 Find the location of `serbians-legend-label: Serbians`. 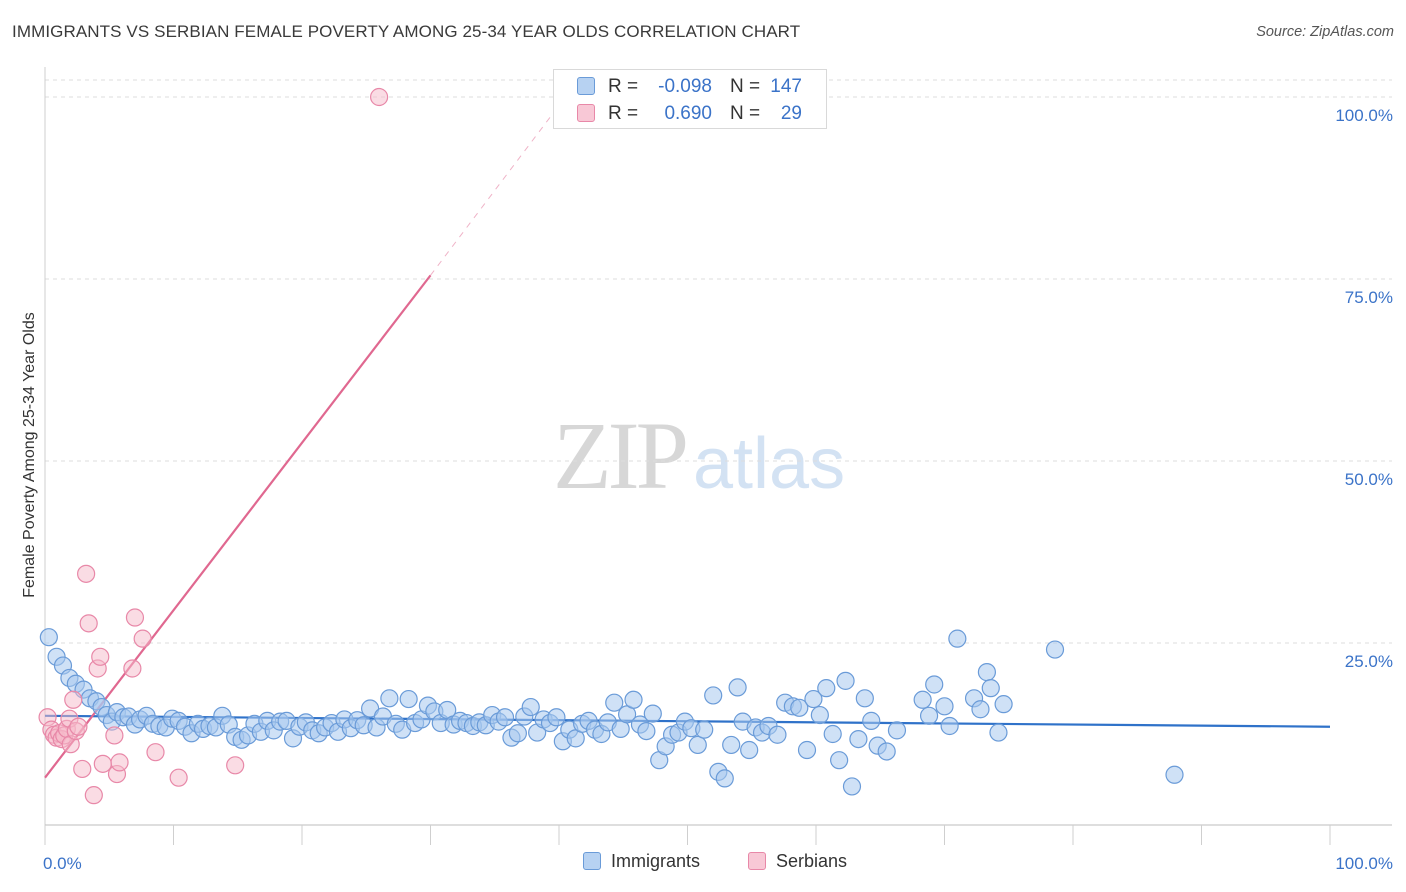

serbians-legend-label: Serbians is located at coordinates (812, 861).